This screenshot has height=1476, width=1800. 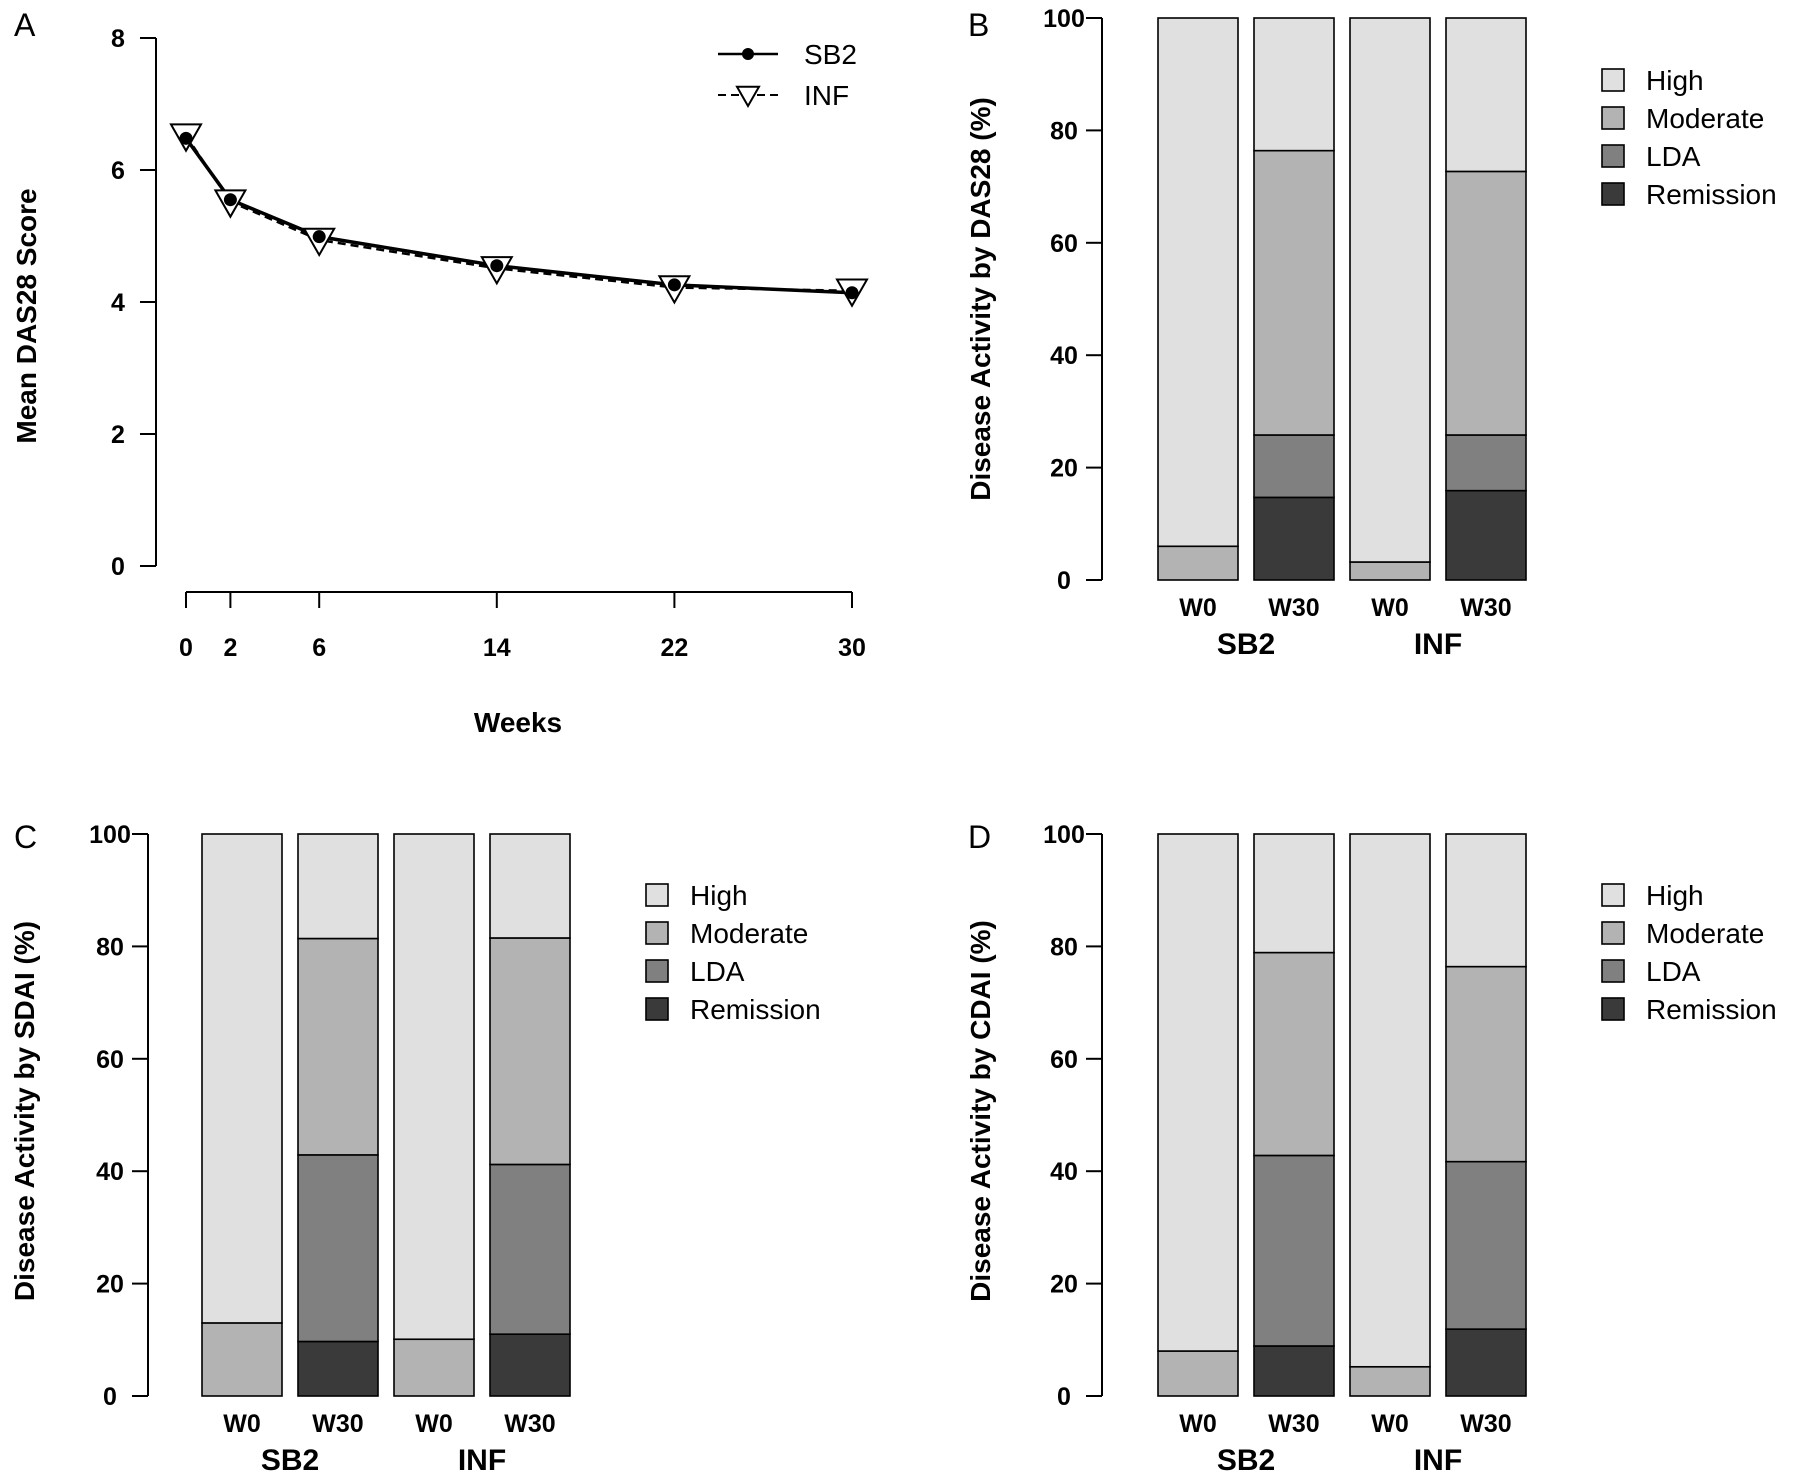 I want to click on panel-a-x-tick-label: 0, so click(x=186, y=648).